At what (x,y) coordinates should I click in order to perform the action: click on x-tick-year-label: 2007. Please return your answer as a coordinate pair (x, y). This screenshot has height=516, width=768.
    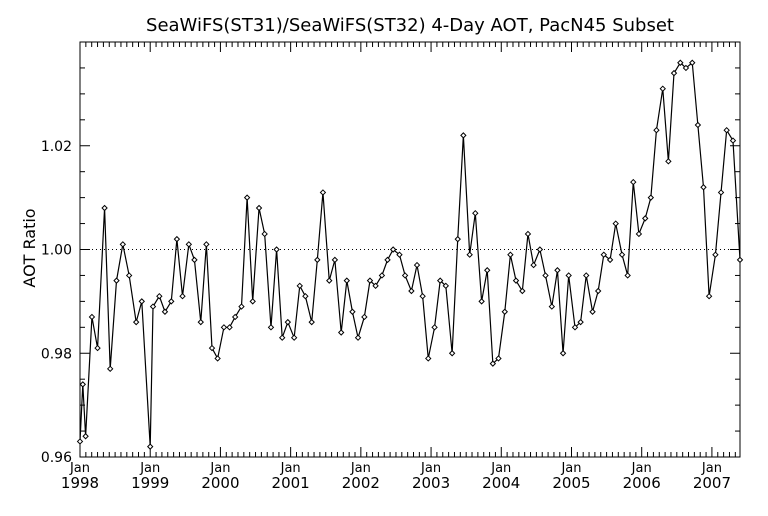
    Looking at the image, I should click on (712, 483).